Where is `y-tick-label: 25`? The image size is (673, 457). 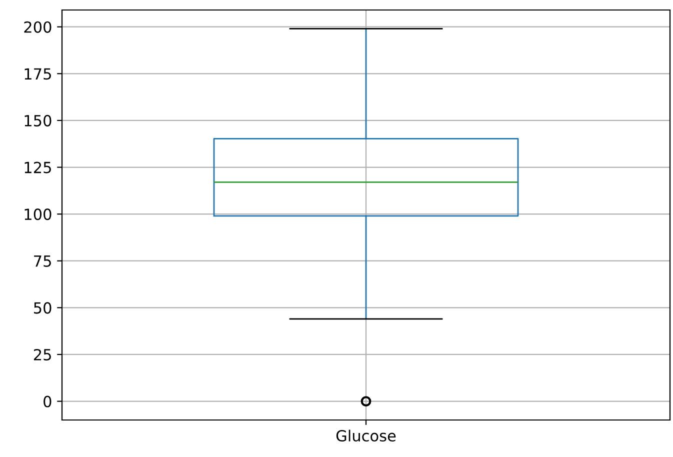
y-tick-label: 25 is located at coordinates (42, 354).